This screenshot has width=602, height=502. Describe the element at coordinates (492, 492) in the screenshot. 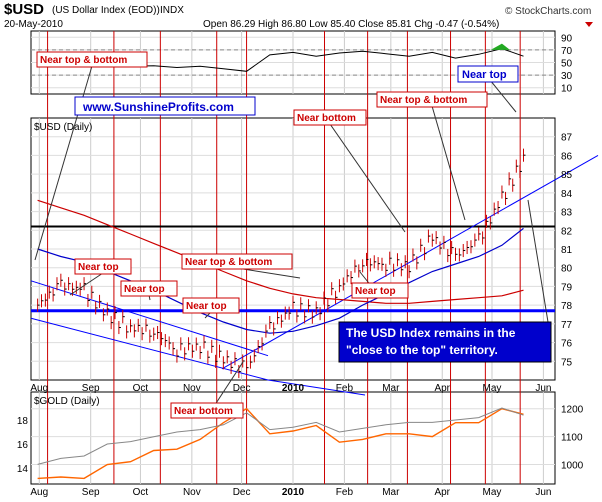

I see `x-axis-label-gold: May` at that location.